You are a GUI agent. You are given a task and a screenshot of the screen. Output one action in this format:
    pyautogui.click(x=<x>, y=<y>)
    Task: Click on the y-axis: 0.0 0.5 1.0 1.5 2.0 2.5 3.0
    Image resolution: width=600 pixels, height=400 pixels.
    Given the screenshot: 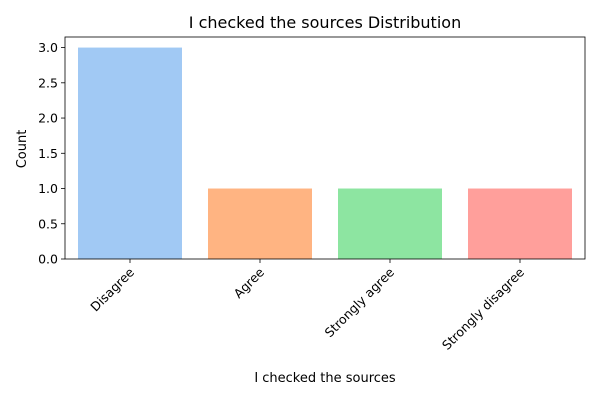 What is the action you would take?
    pyautogui.click(x=51, y=153)
    